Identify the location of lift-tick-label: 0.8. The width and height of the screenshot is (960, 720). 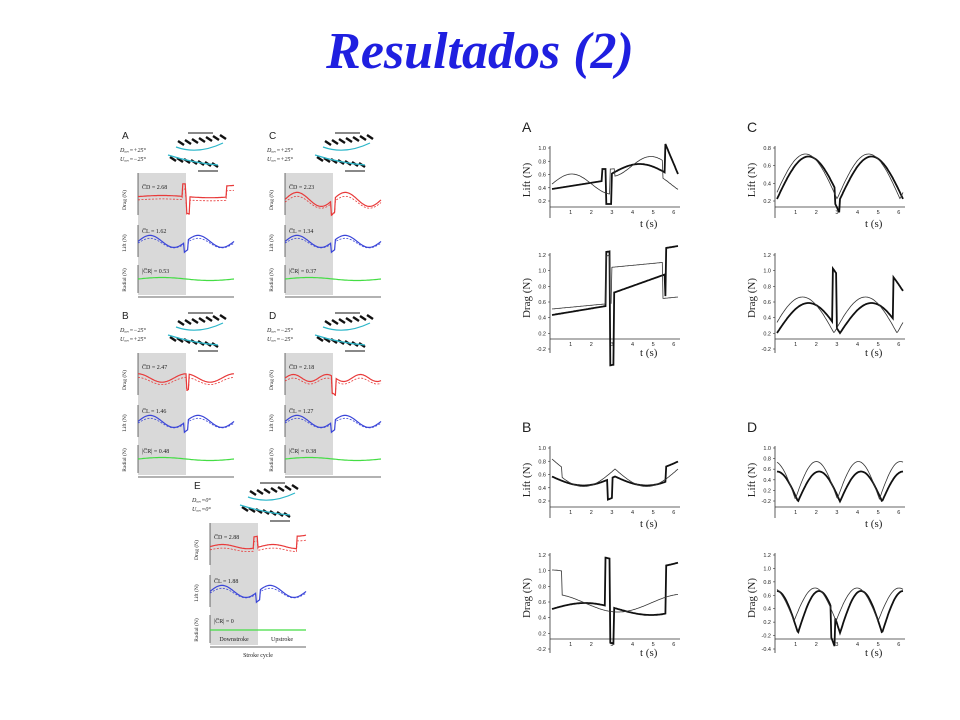
(767, 460).